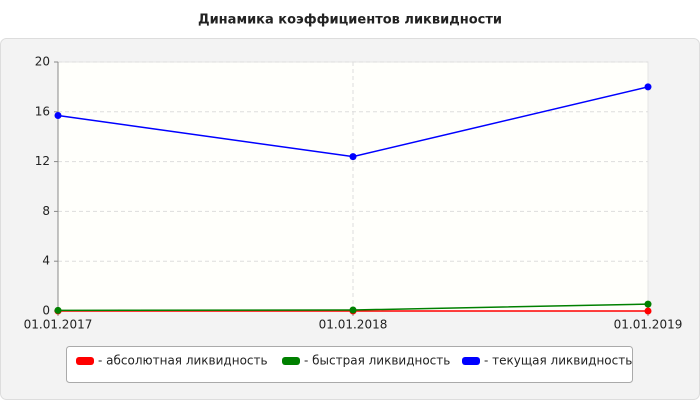 The height and width of the screenshot is (404, 700). I want to click on x-tick-label: 01.01.2017, so click(58, 325).